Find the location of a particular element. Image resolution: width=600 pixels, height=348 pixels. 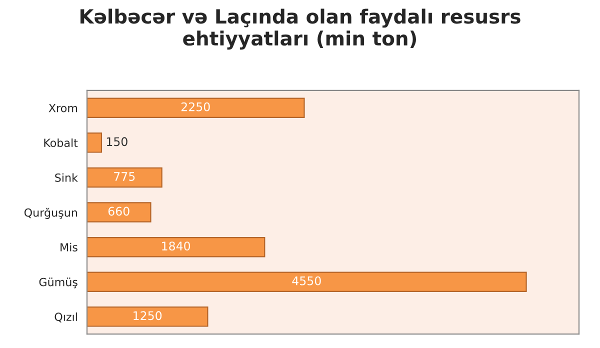

data-label: 775 is located at coordinates (124, 176).